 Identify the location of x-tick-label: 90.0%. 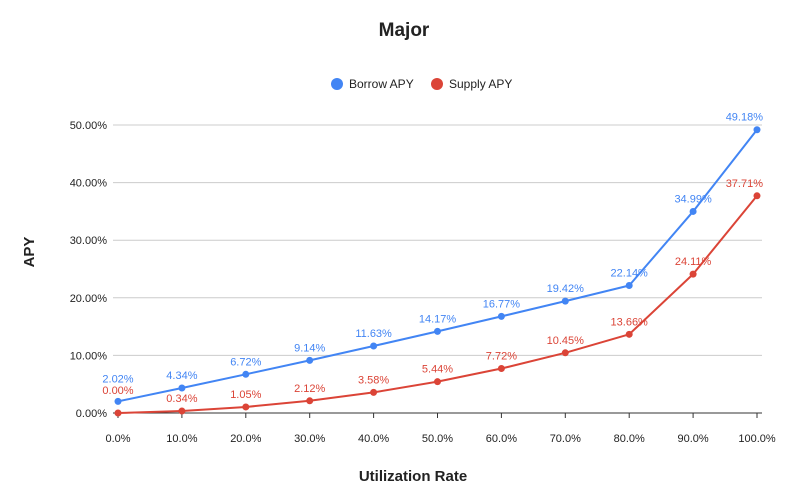
(692, 439).